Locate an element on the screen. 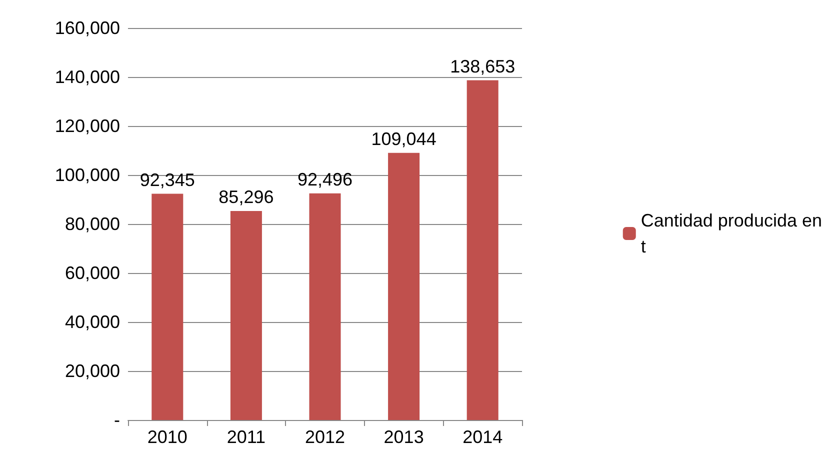 The image size is (832, 467). x-tick-label: 2012 is located at coordinates (325, 437).